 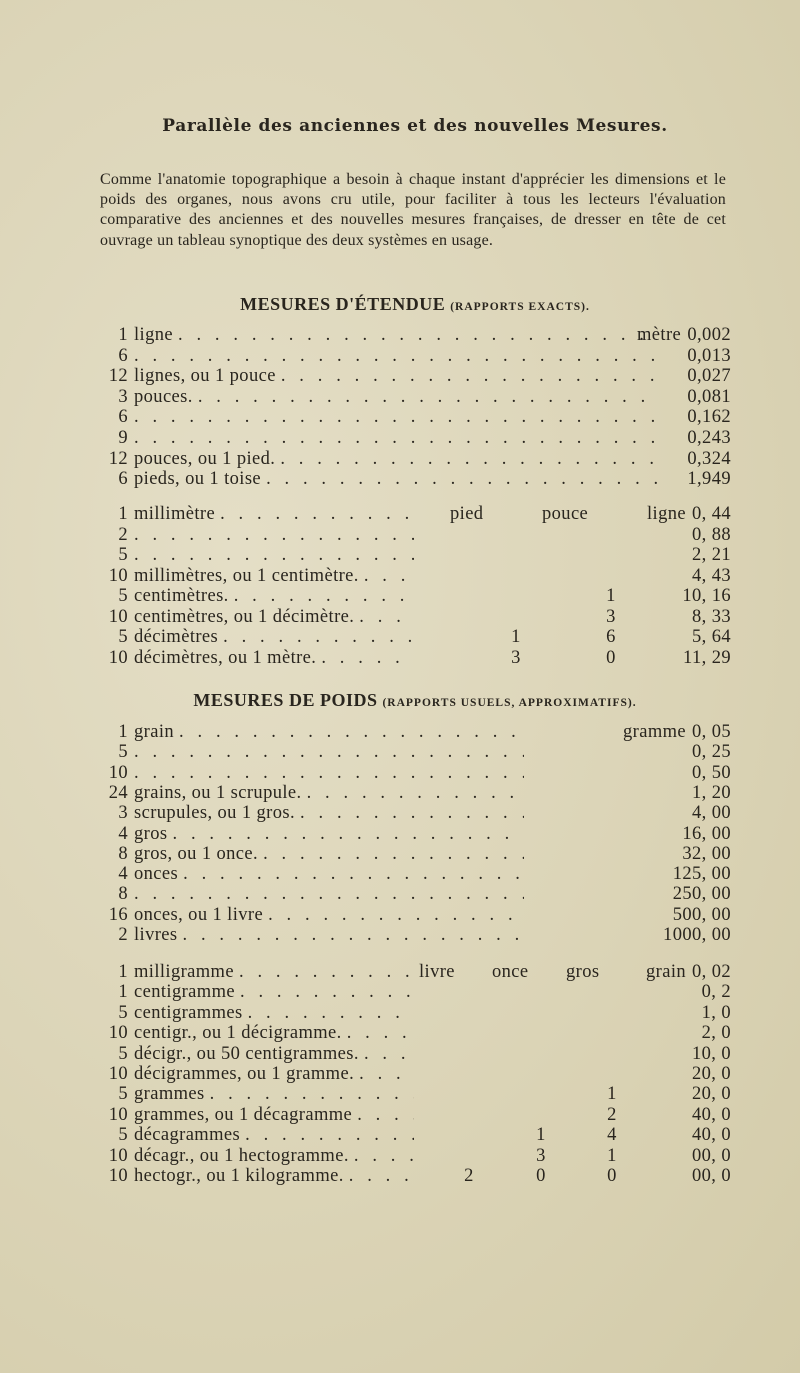 What do you see at coordinates (612, 1176) in the screenshot?
I see `row-subvalue: 0` at bounding box center [612, 1176].